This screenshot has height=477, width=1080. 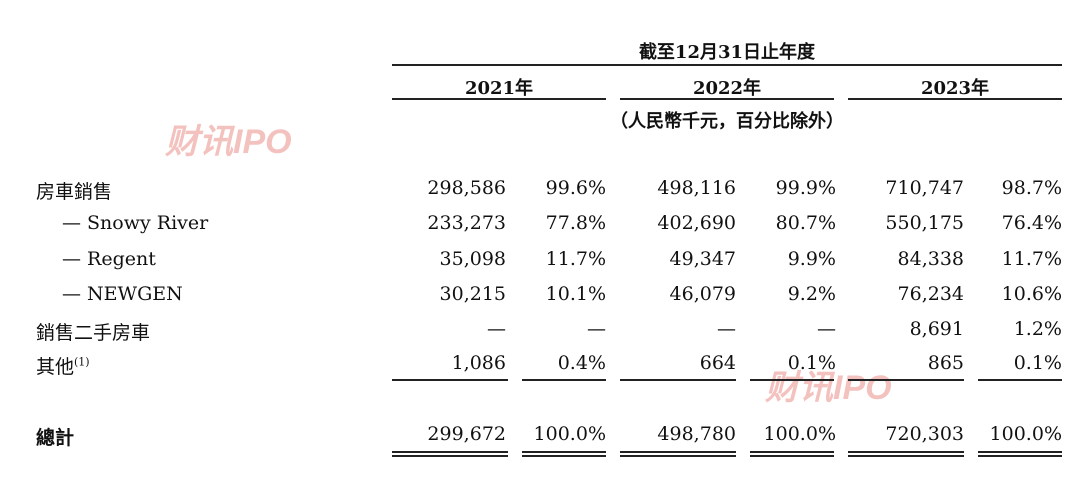 What do you see at coordinates (702, 294) in the screenshot?
I see `cell-2022-amount: 46,079` at bounding box center [702, 294].